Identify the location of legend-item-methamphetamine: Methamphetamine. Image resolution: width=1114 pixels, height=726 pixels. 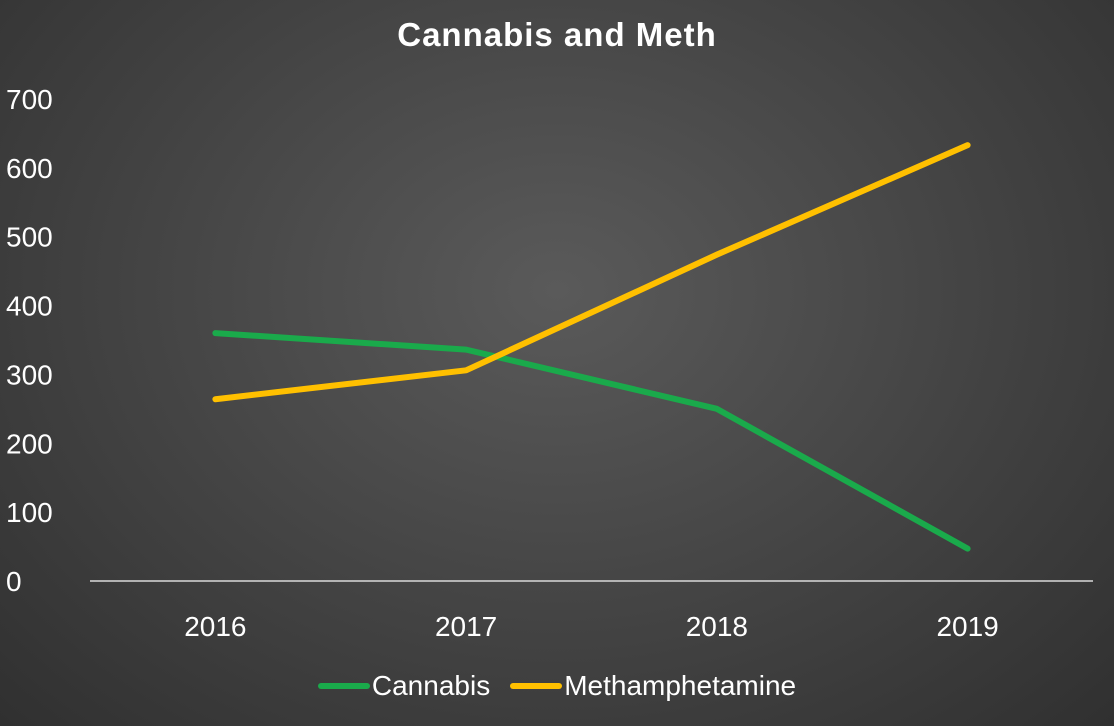
(653, 686).